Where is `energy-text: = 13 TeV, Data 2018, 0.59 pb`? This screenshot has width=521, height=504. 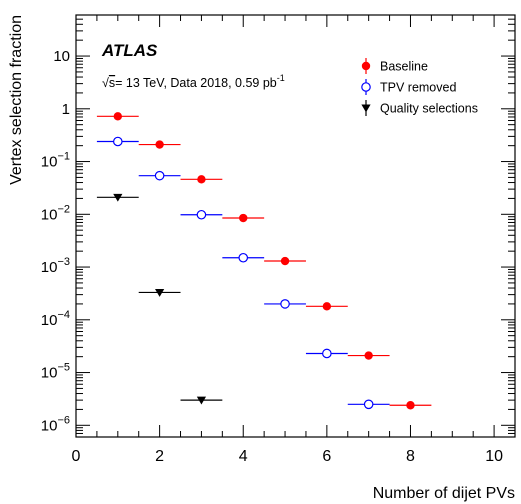
energy-text: = 13 TeV, Data 2018, 0.59 pb is located at coordinates (196, 83).